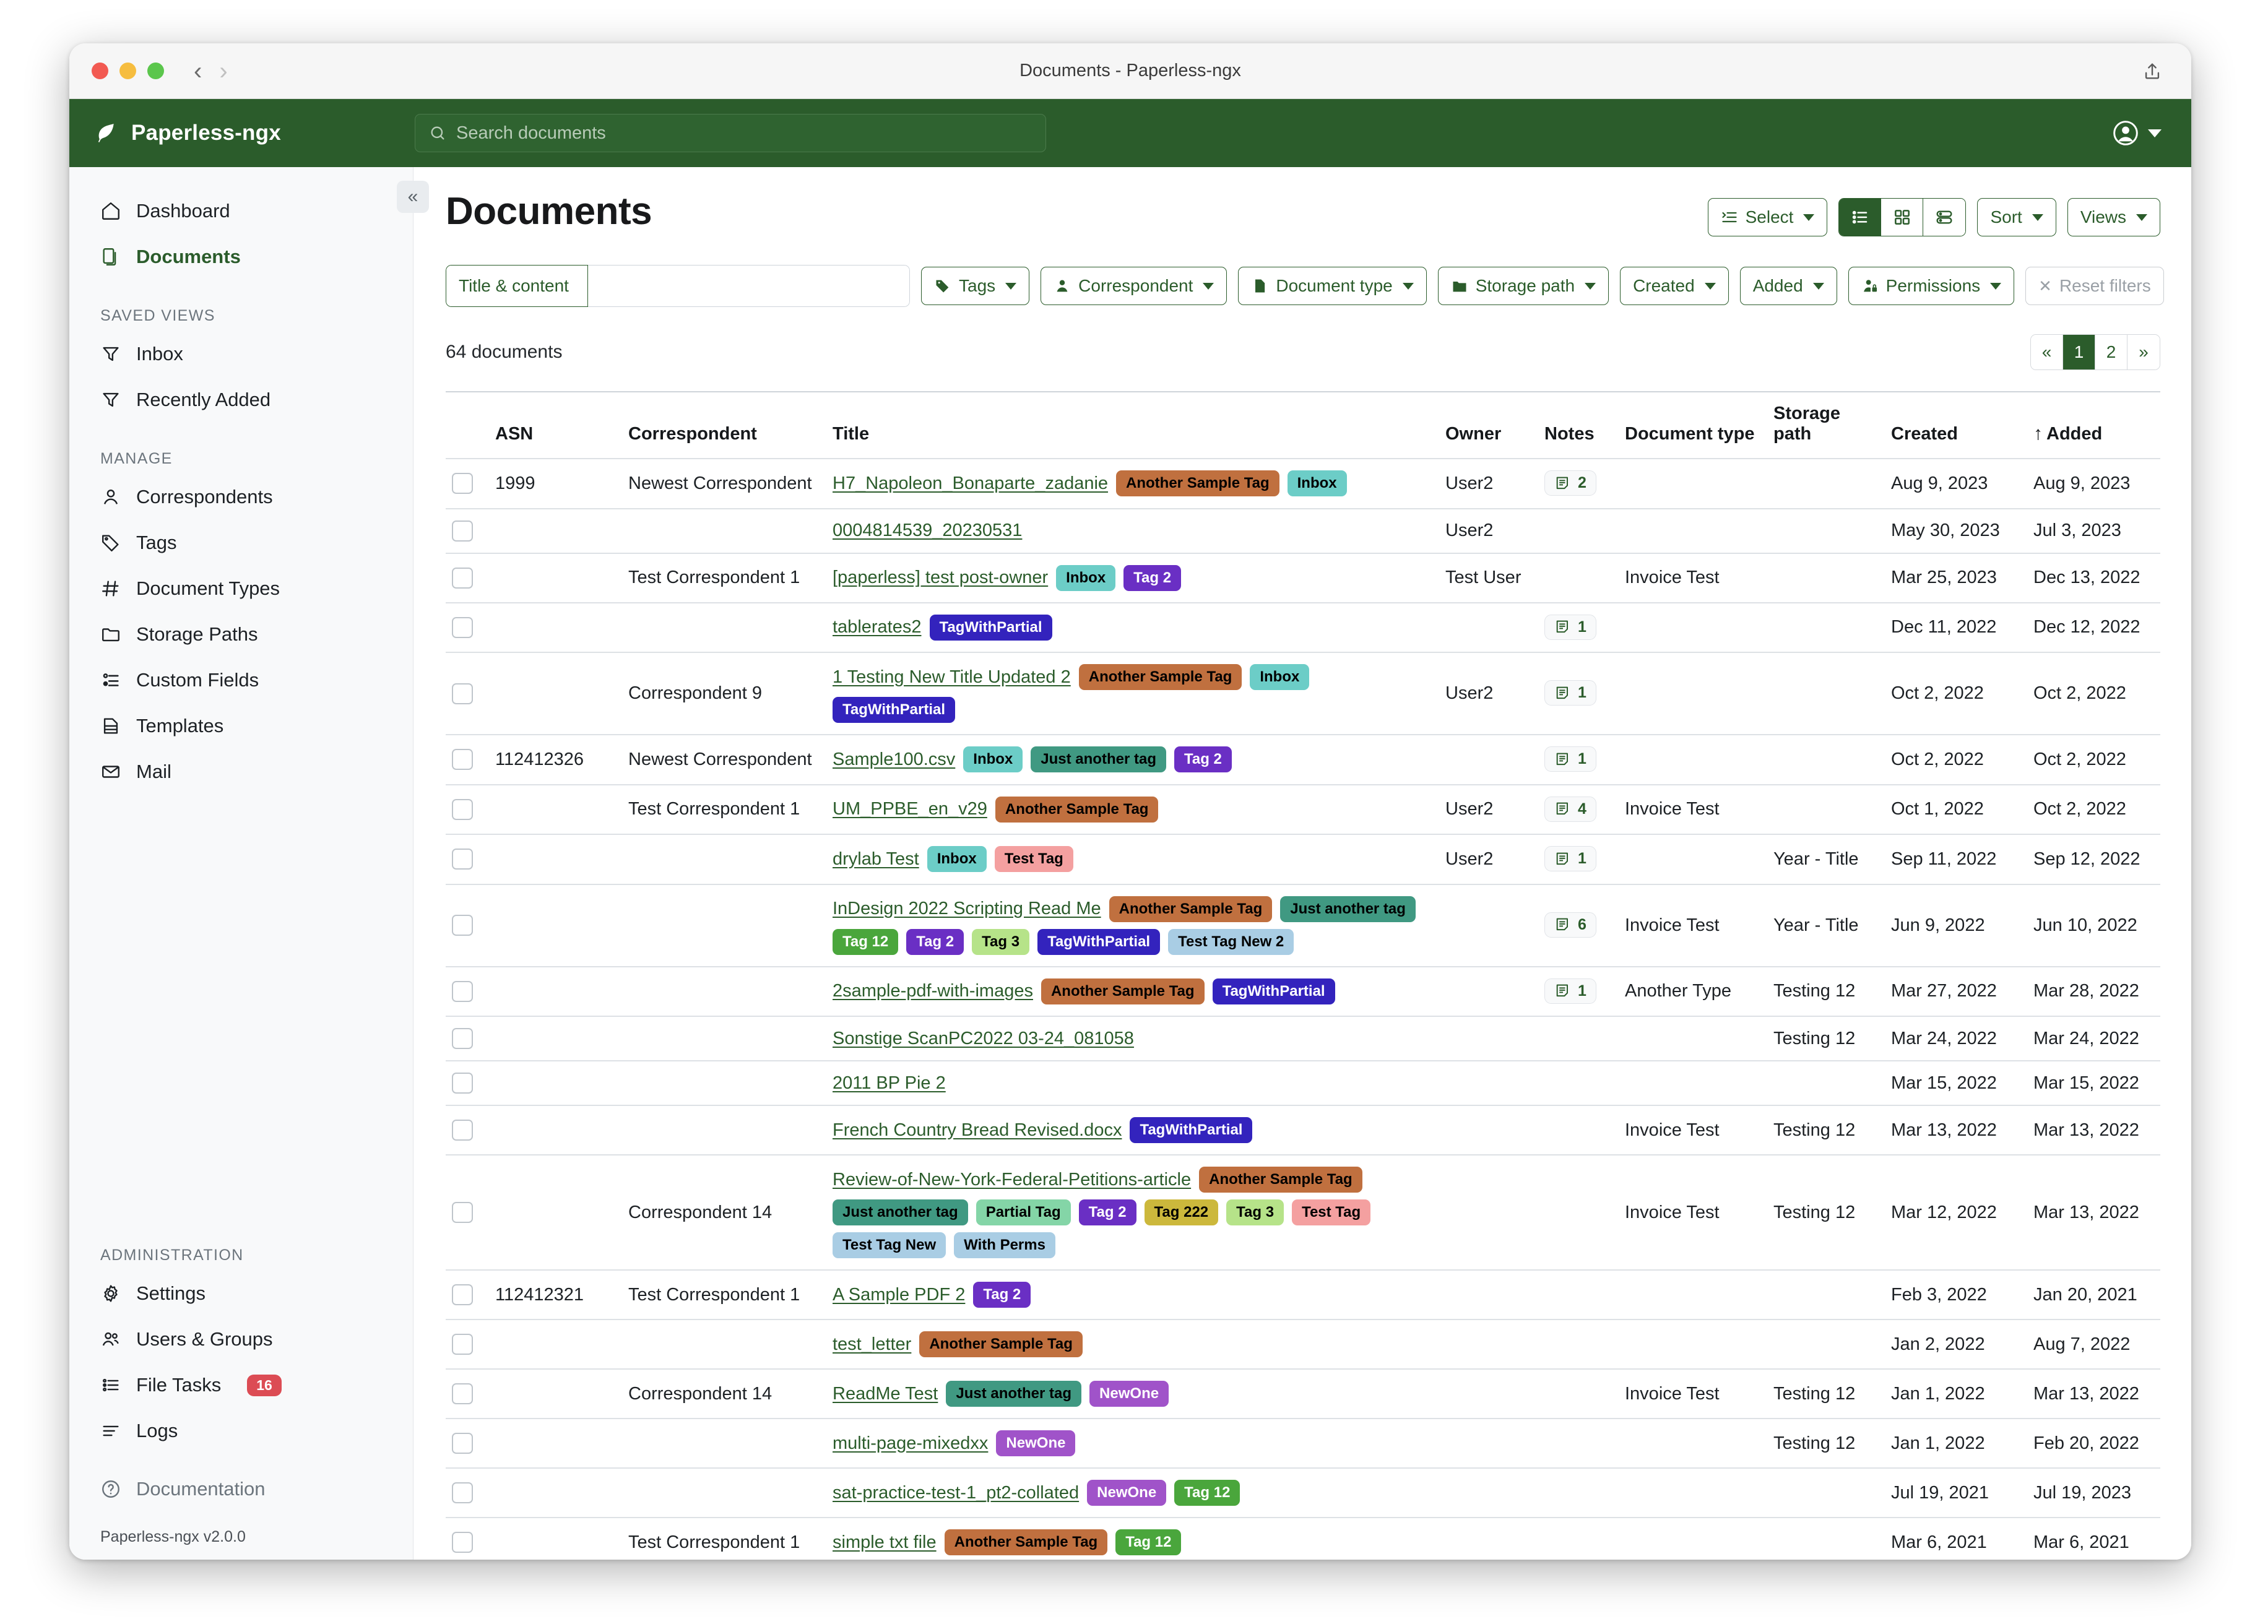  What do you see at coordinates (100, 71) in the screenshot?
I see `close-window-button` at bounding box center [100, 71].